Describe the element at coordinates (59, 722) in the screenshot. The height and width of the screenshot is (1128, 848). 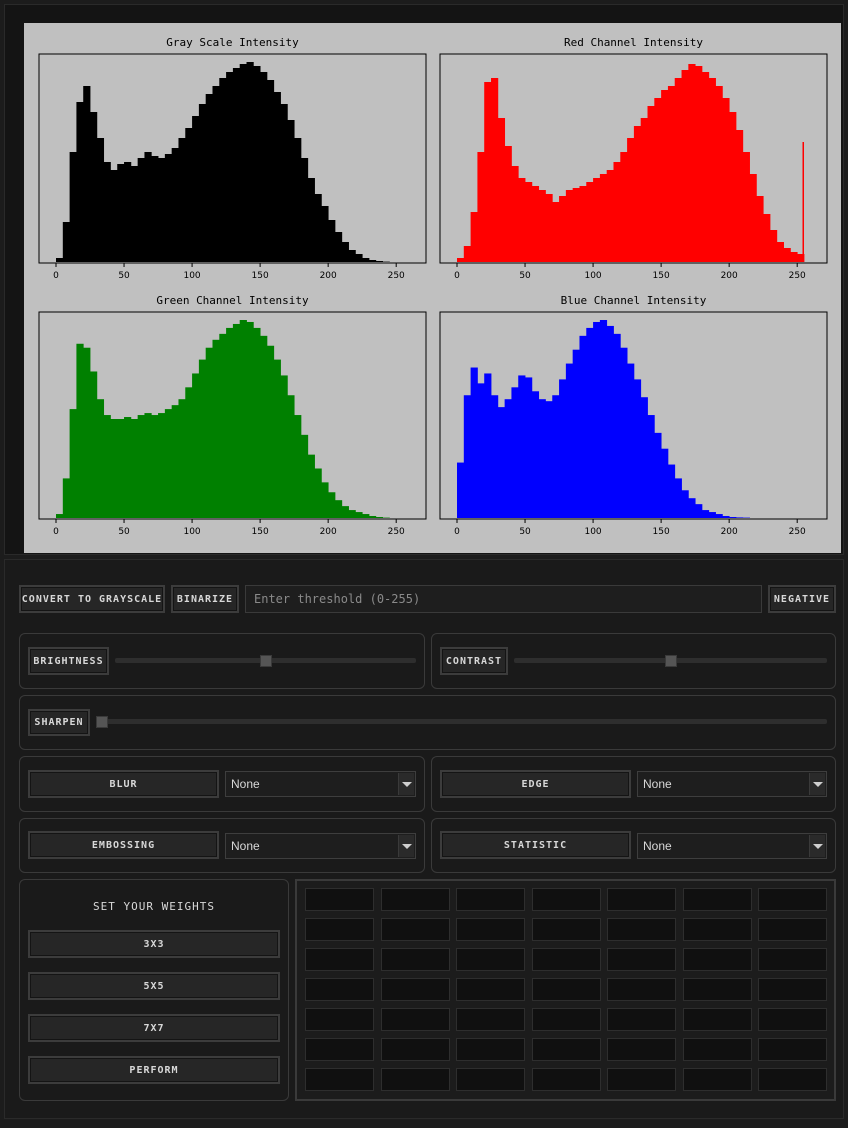
I see `sharpen-button: SHARPEN` at that location.